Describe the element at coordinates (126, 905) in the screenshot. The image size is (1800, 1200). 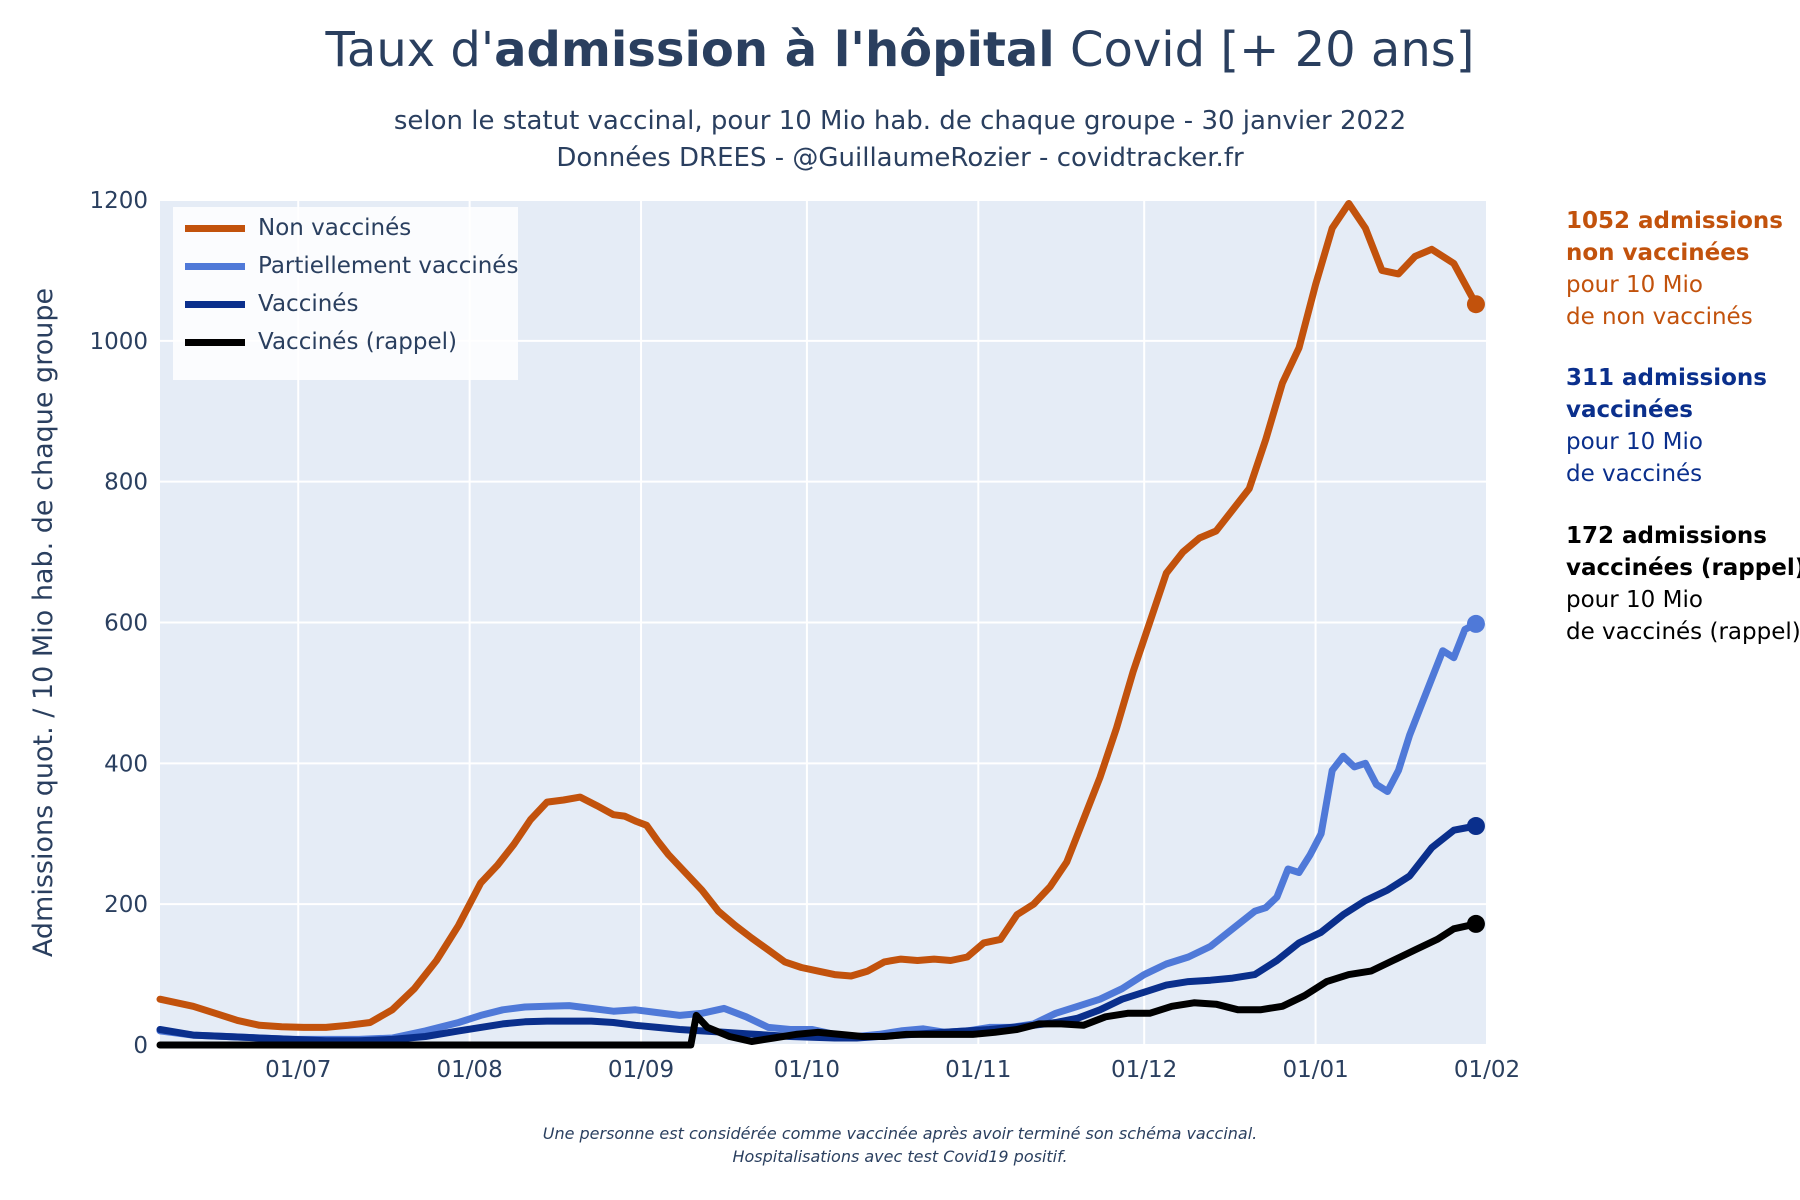
I see `y-tick-label: 200` at that location.